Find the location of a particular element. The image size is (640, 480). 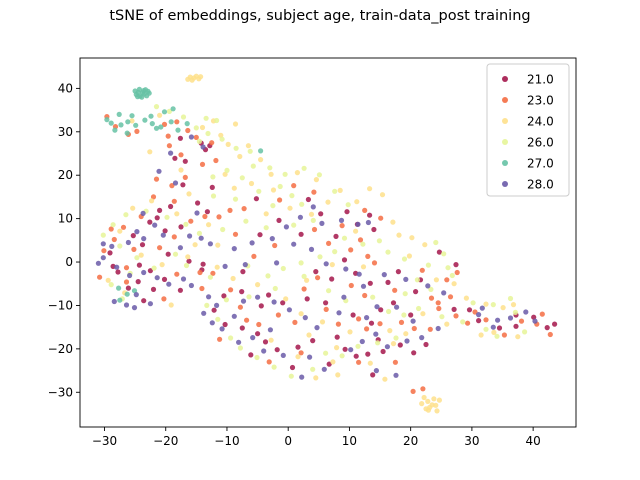

y-tick-label: 40 is located at coordinates (65, 88).